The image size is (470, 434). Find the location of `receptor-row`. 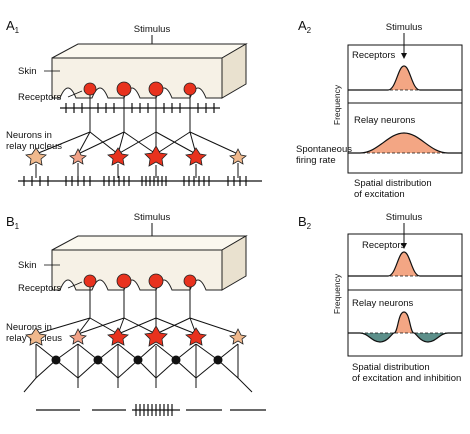

receptor-row is located at coordinates (140, 281).